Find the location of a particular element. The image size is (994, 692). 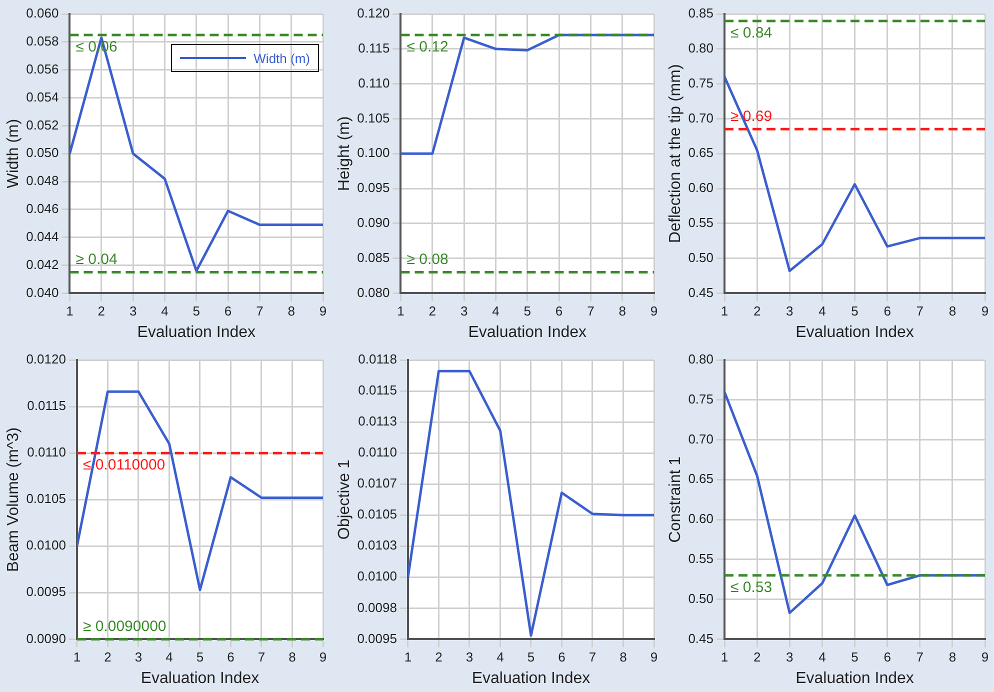

y-tick-label: 0.056 is located at coordinates (42, 68).